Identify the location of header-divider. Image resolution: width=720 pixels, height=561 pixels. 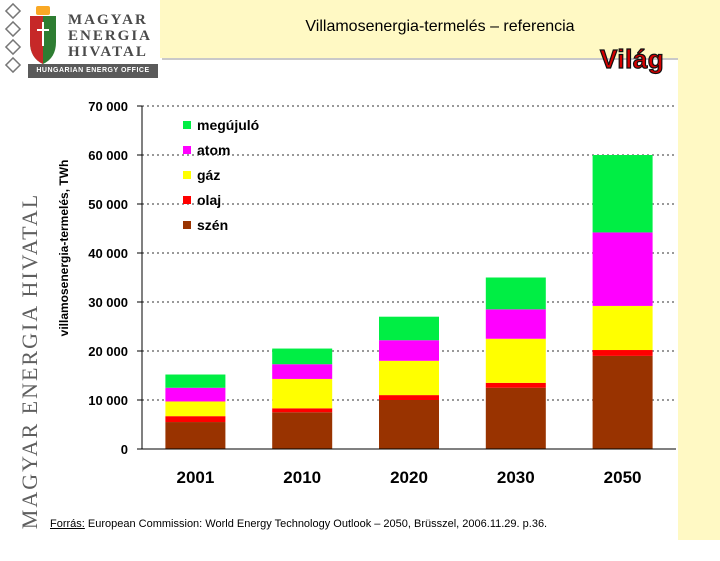
(420, 59).